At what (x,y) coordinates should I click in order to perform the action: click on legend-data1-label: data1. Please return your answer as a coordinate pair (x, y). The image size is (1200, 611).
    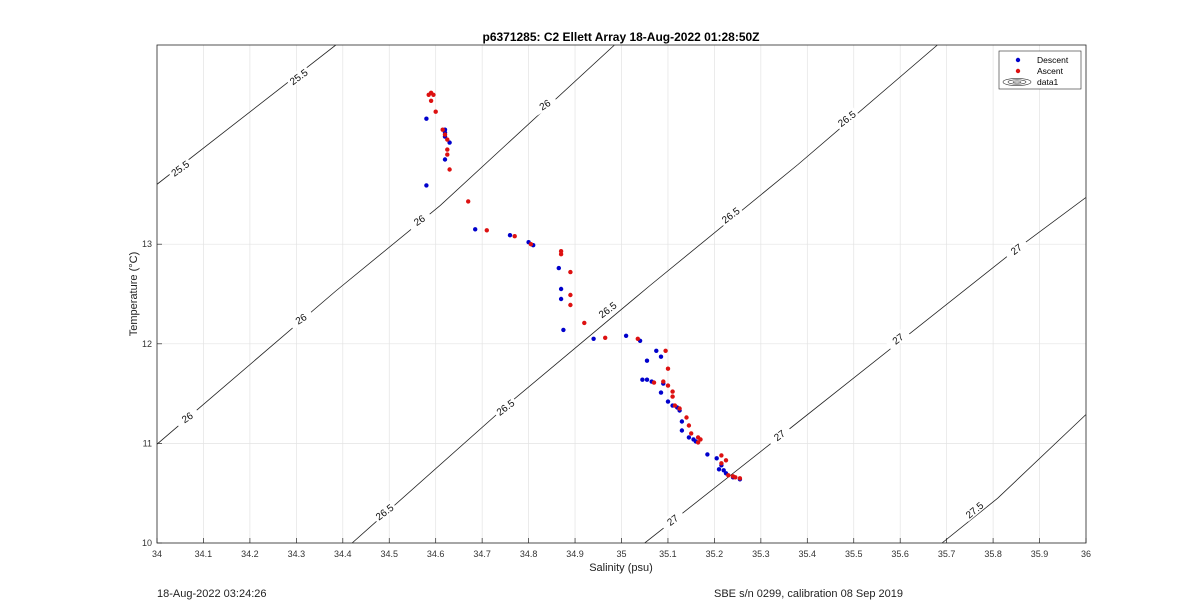
    Looking at the image, I should click on (1048, 82).